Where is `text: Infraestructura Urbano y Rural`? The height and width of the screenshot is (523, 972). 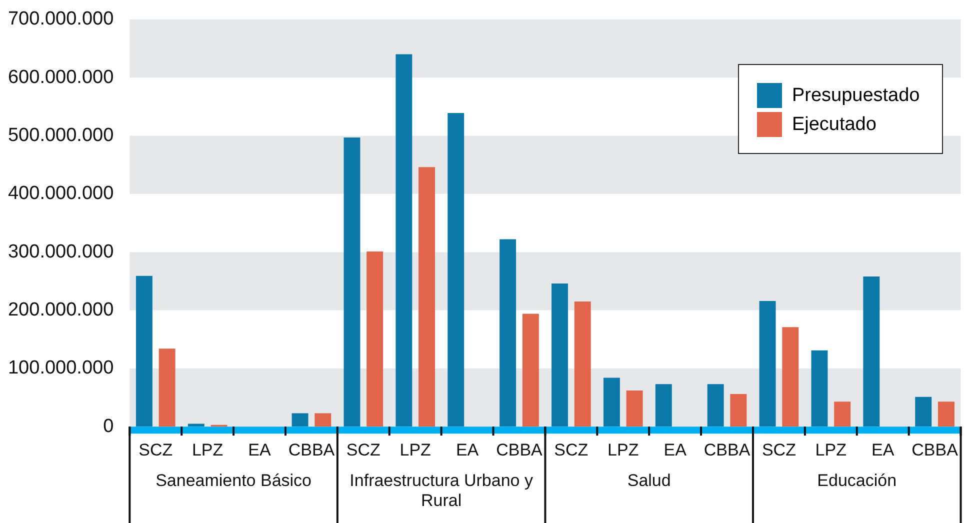
text: Infraestructura Urbano y Rural is located at coordinates (442, 490).